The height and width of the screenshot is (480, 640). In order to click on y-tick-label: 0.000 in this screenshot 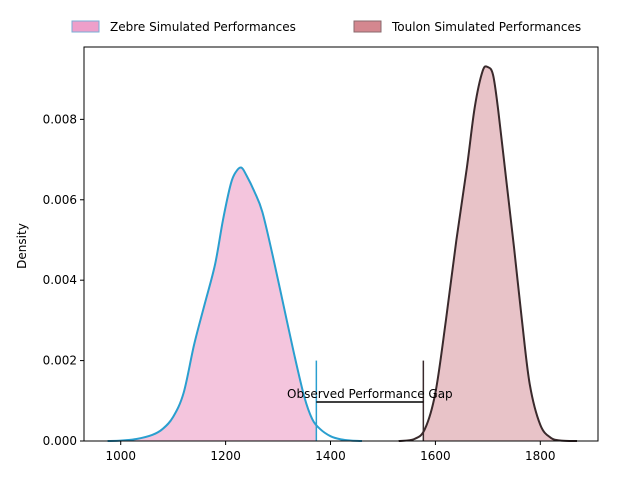, I will do `click(60, 441)`.